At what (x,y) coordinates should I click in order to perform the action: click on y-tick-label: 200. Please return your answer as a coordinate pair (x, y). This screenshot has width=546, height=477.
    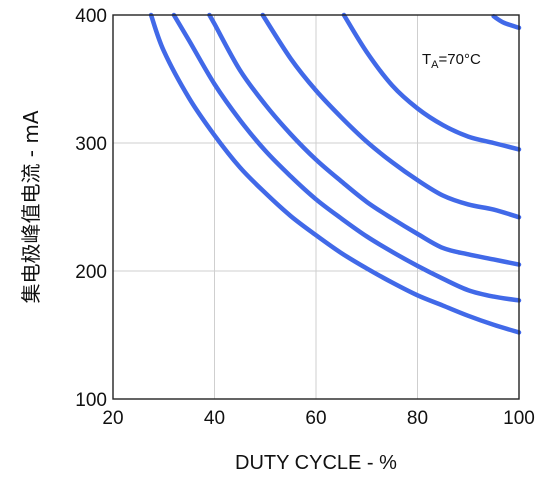
    Looking at the image, I should click on (91, 272).